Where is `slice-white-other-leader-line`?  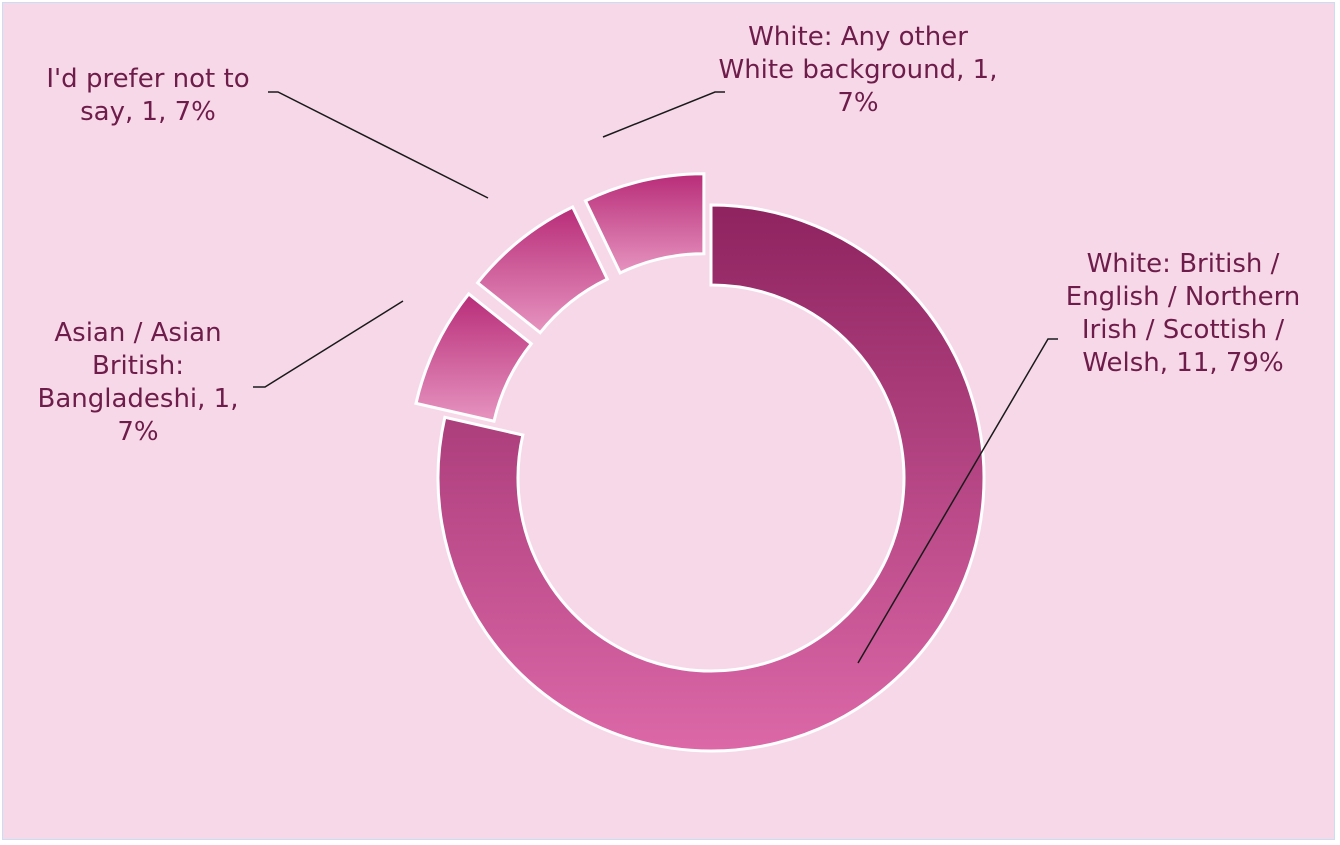 slice-white-other-leader-line is located at coordinates (663, 114).